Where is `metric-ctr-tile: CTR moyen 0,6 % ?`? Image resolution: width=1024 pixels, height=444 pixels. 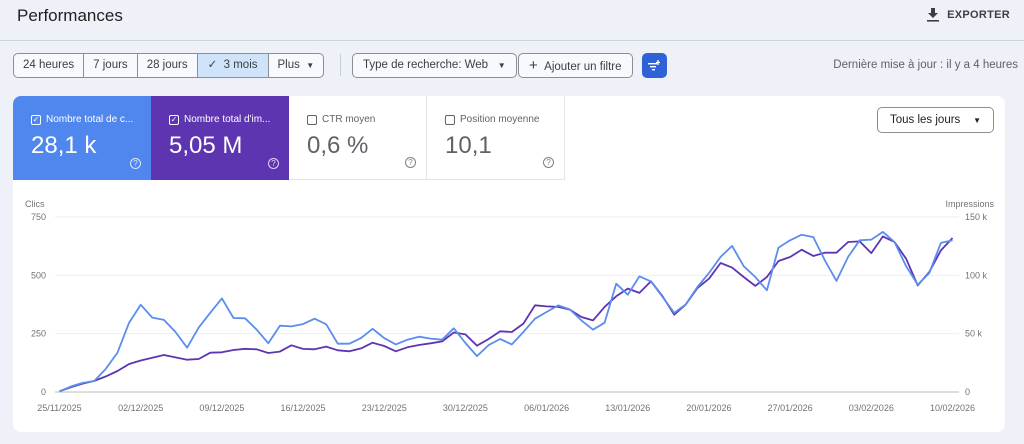 metric-ctr-tile: CTR moyen 0,6 % ? is located at coordinates (358, 138).